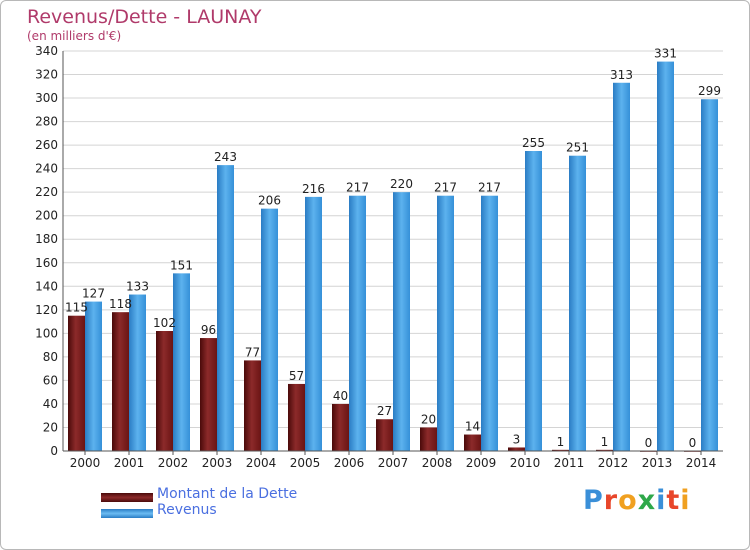 Image resolution: width=750 pixels, height=550 pixels. What do you see at coordinates (50, 357) in the screenshot?
I see `y-tick-label: 80` at bounding box center [50, 357].